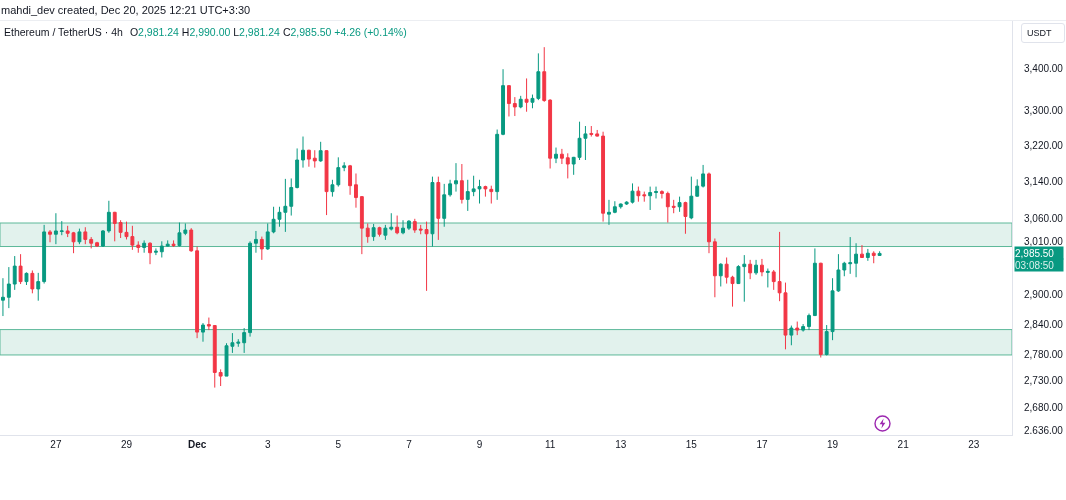 Image resolution: width=1066 pixels, height=500 pixels. Describe the element at coordinates (63, 32) in the screenshot. I see `text: Ethereum / TetherUS · 4h` at that location.